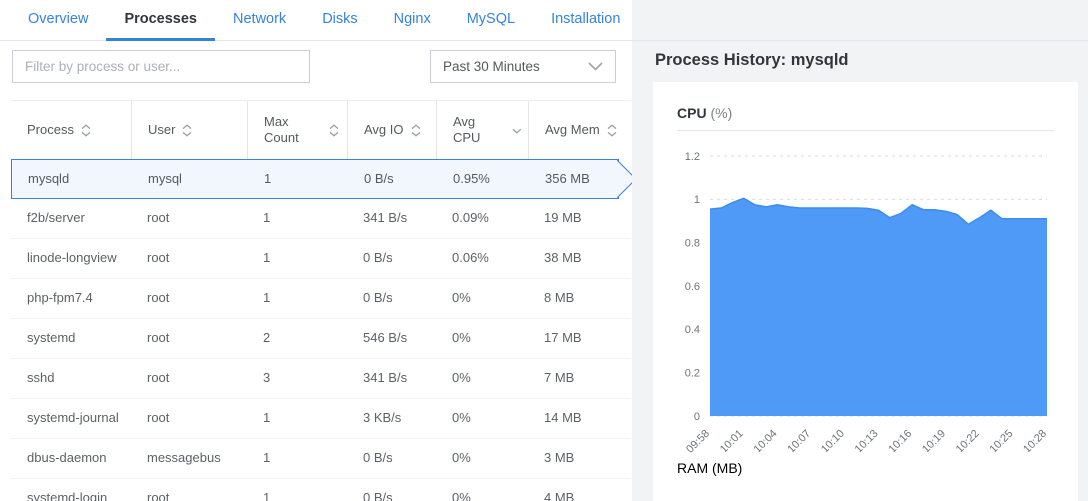 The image size is (1088, 501). What do you see at coordinates (189, 130) in the screenshot?
I see `column-header-user: User` at bounding box center [189, 130].